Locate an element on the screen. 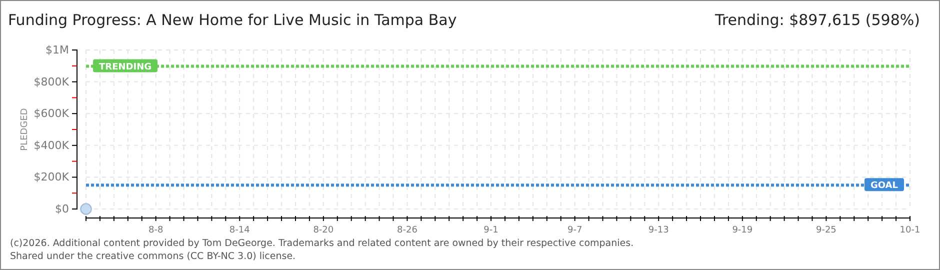 The width and height of the screenshot is (940, 270). y-axis-title: PLEDGED is located at coordinates (25, 129).